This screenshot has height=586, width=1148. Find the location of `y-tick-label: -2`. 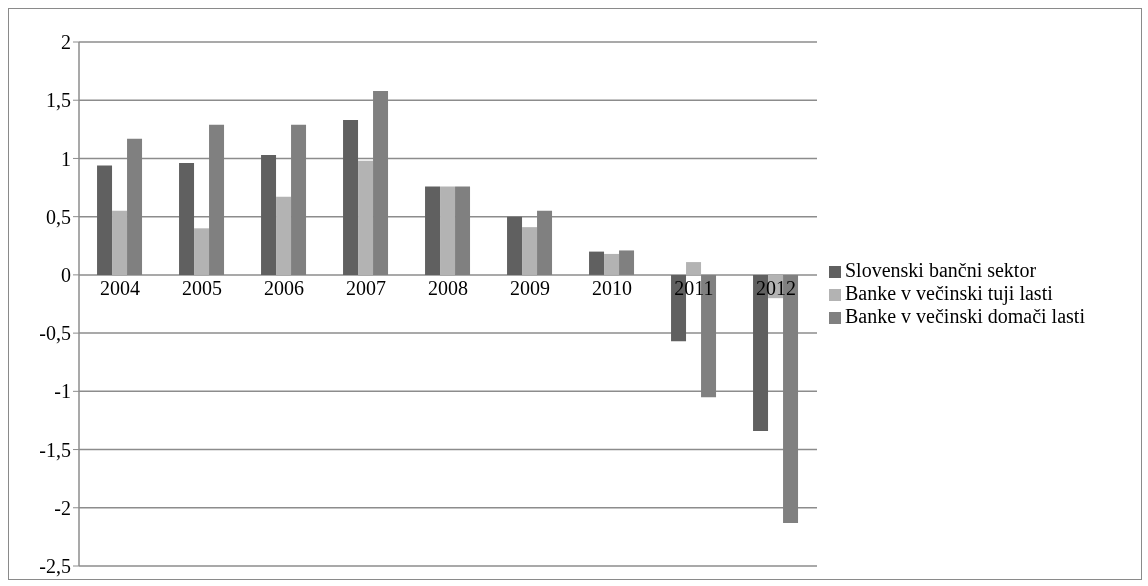

y-tick-label: -2 is located at coordinates (62, 507).